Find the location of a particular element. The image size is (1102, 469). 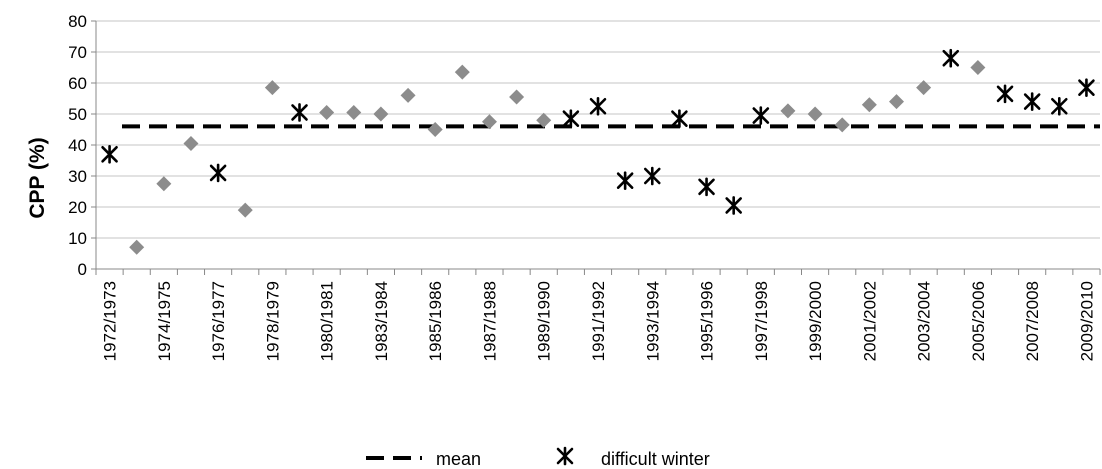

y-tick-labels: 0 10 20 30 40 50 60 70 80 is located at coordinates (77, 145).